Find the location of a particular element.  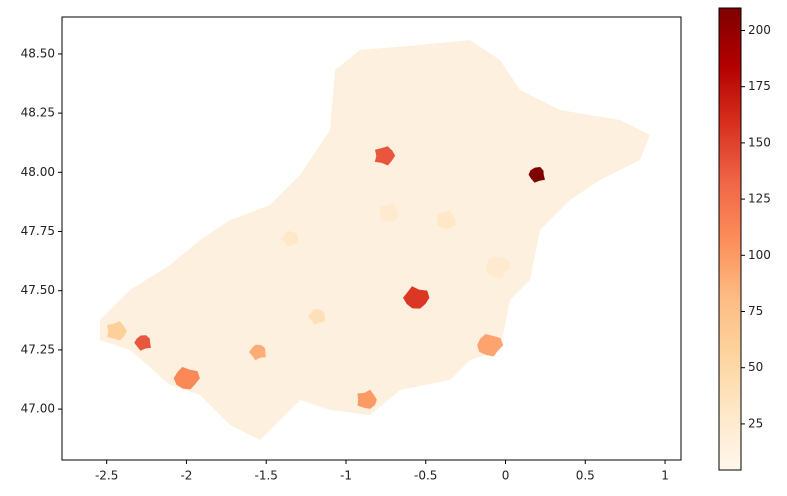

x-tick-label: -1.5 is located at coordinates (265, 476).